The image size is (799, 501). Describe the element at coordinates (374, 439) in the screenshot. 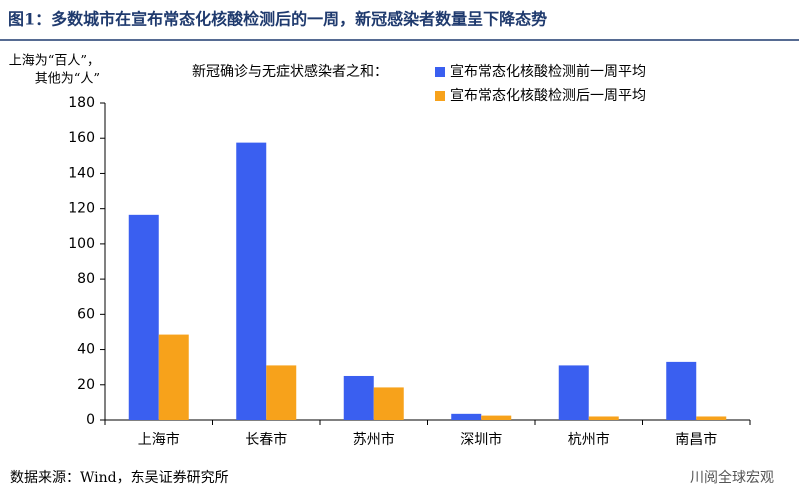

I see `x-tick-label: 苏州市` at that location.